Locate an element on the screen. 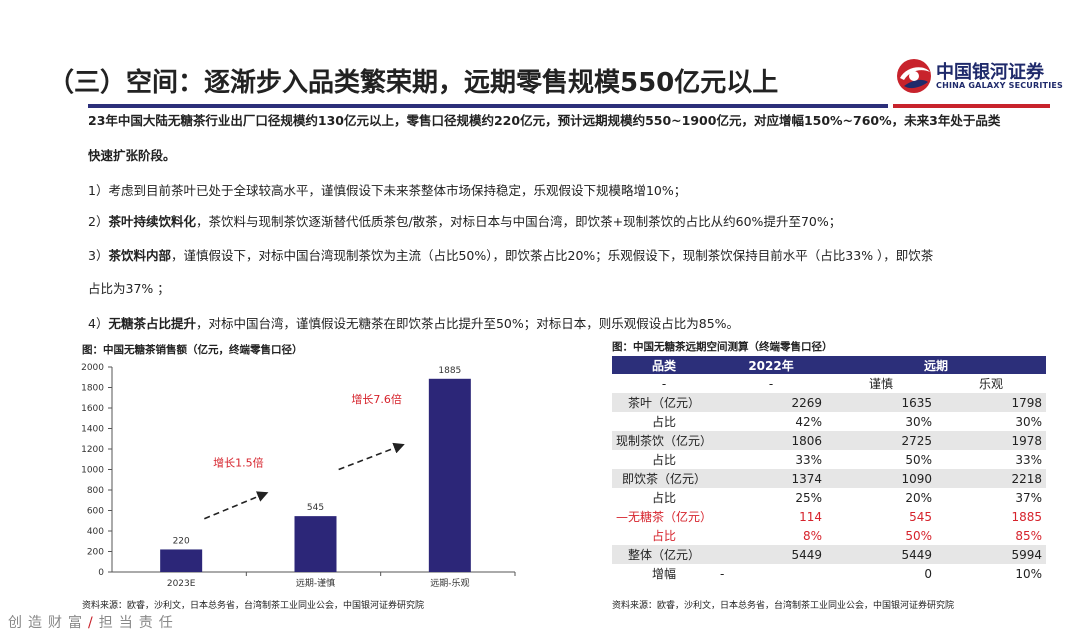  table-caption: 图：中国无糖茶远期空间测算（终端零售口径） is located at coordinates (722, 347).